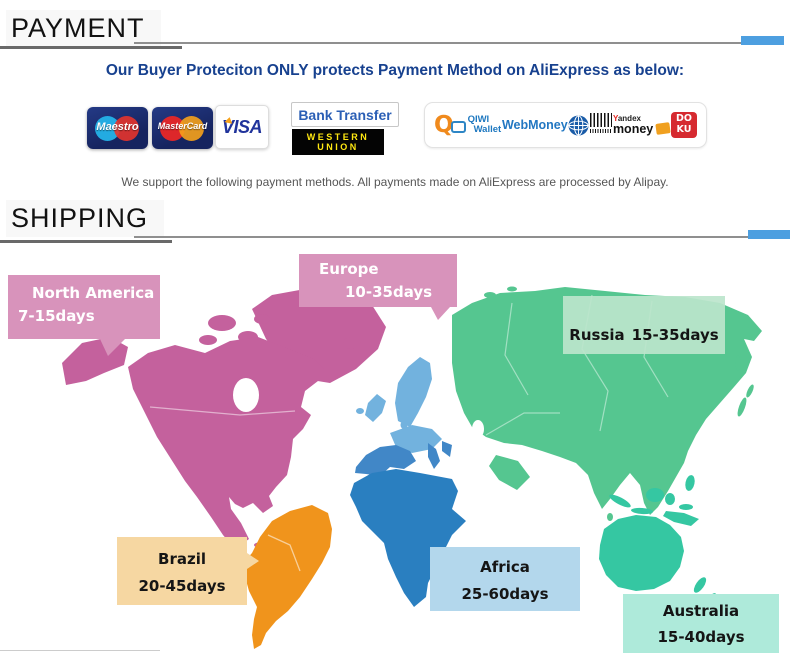  I want to click on yandex-money-label: money, so click(633, 128).